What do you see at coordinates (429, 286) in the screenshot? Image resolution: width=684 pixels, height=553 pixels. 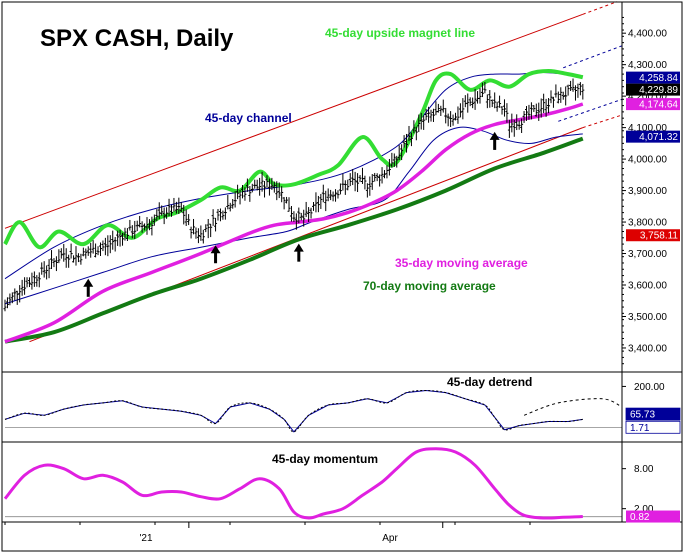 I see `annotation-ma70: 70-day moving average` at bounding box center [429, 286].